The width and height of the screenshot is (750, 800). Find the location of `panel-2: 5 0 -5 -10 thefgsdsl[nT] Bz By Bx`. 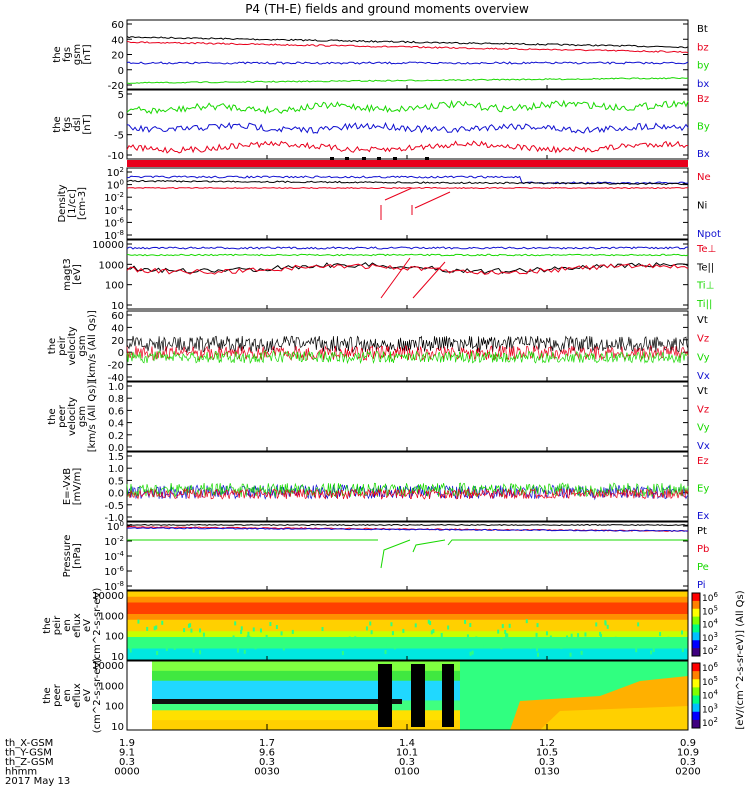

panel-2: 5 0 -5 -10 thefgsdsl[nT] Bz By Bx is located at coordinates (381, 125).